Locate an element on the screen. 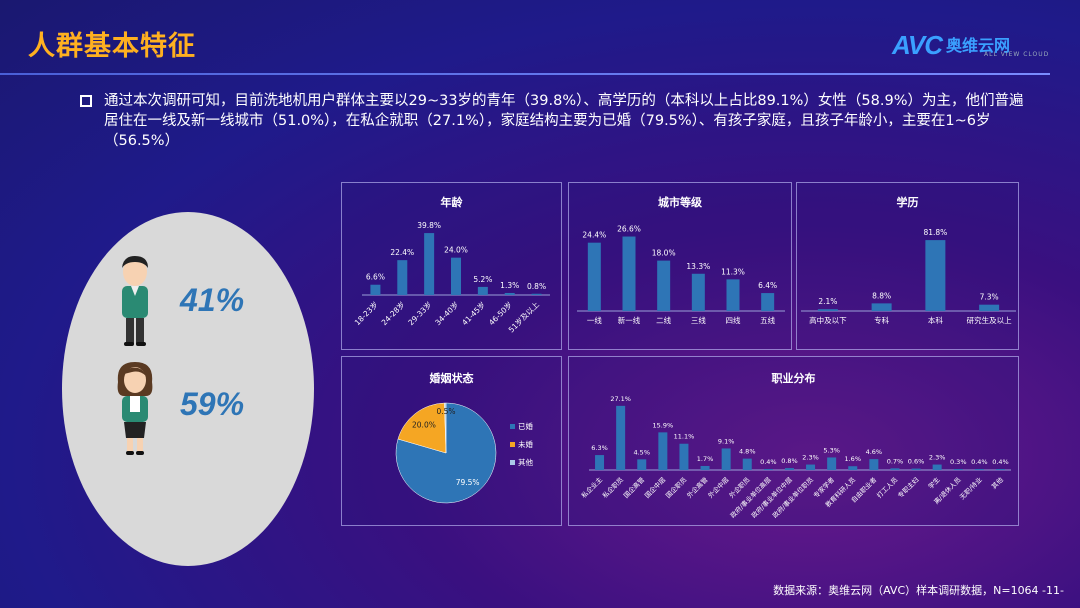 This screenshot has height=608, width=1080. education-chart-title: 学历 is located at coordinates (907, 202).